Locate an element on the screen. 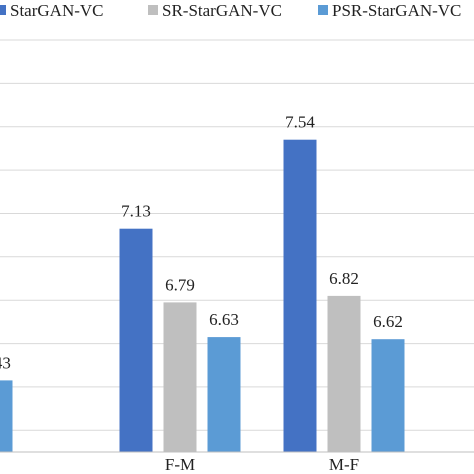  data-label: 6.79 is located at coordinates (180, 284).